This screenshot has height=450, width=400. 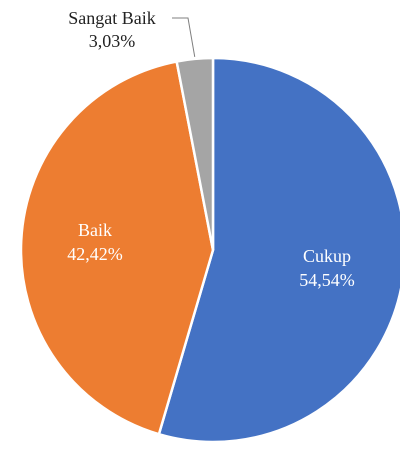 I want to click on slice-value-sangat-baik: 3,03%, so click(x=112, y=41).